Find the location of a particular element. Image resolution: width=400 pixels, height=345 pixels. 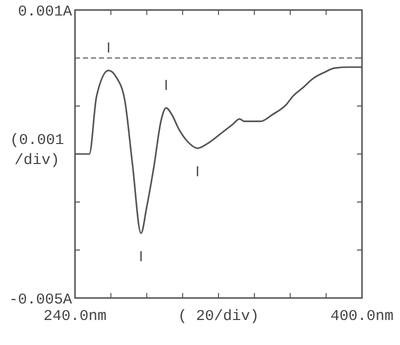

x-tick-label: 240.0nm is located at coordinates (75, 316).